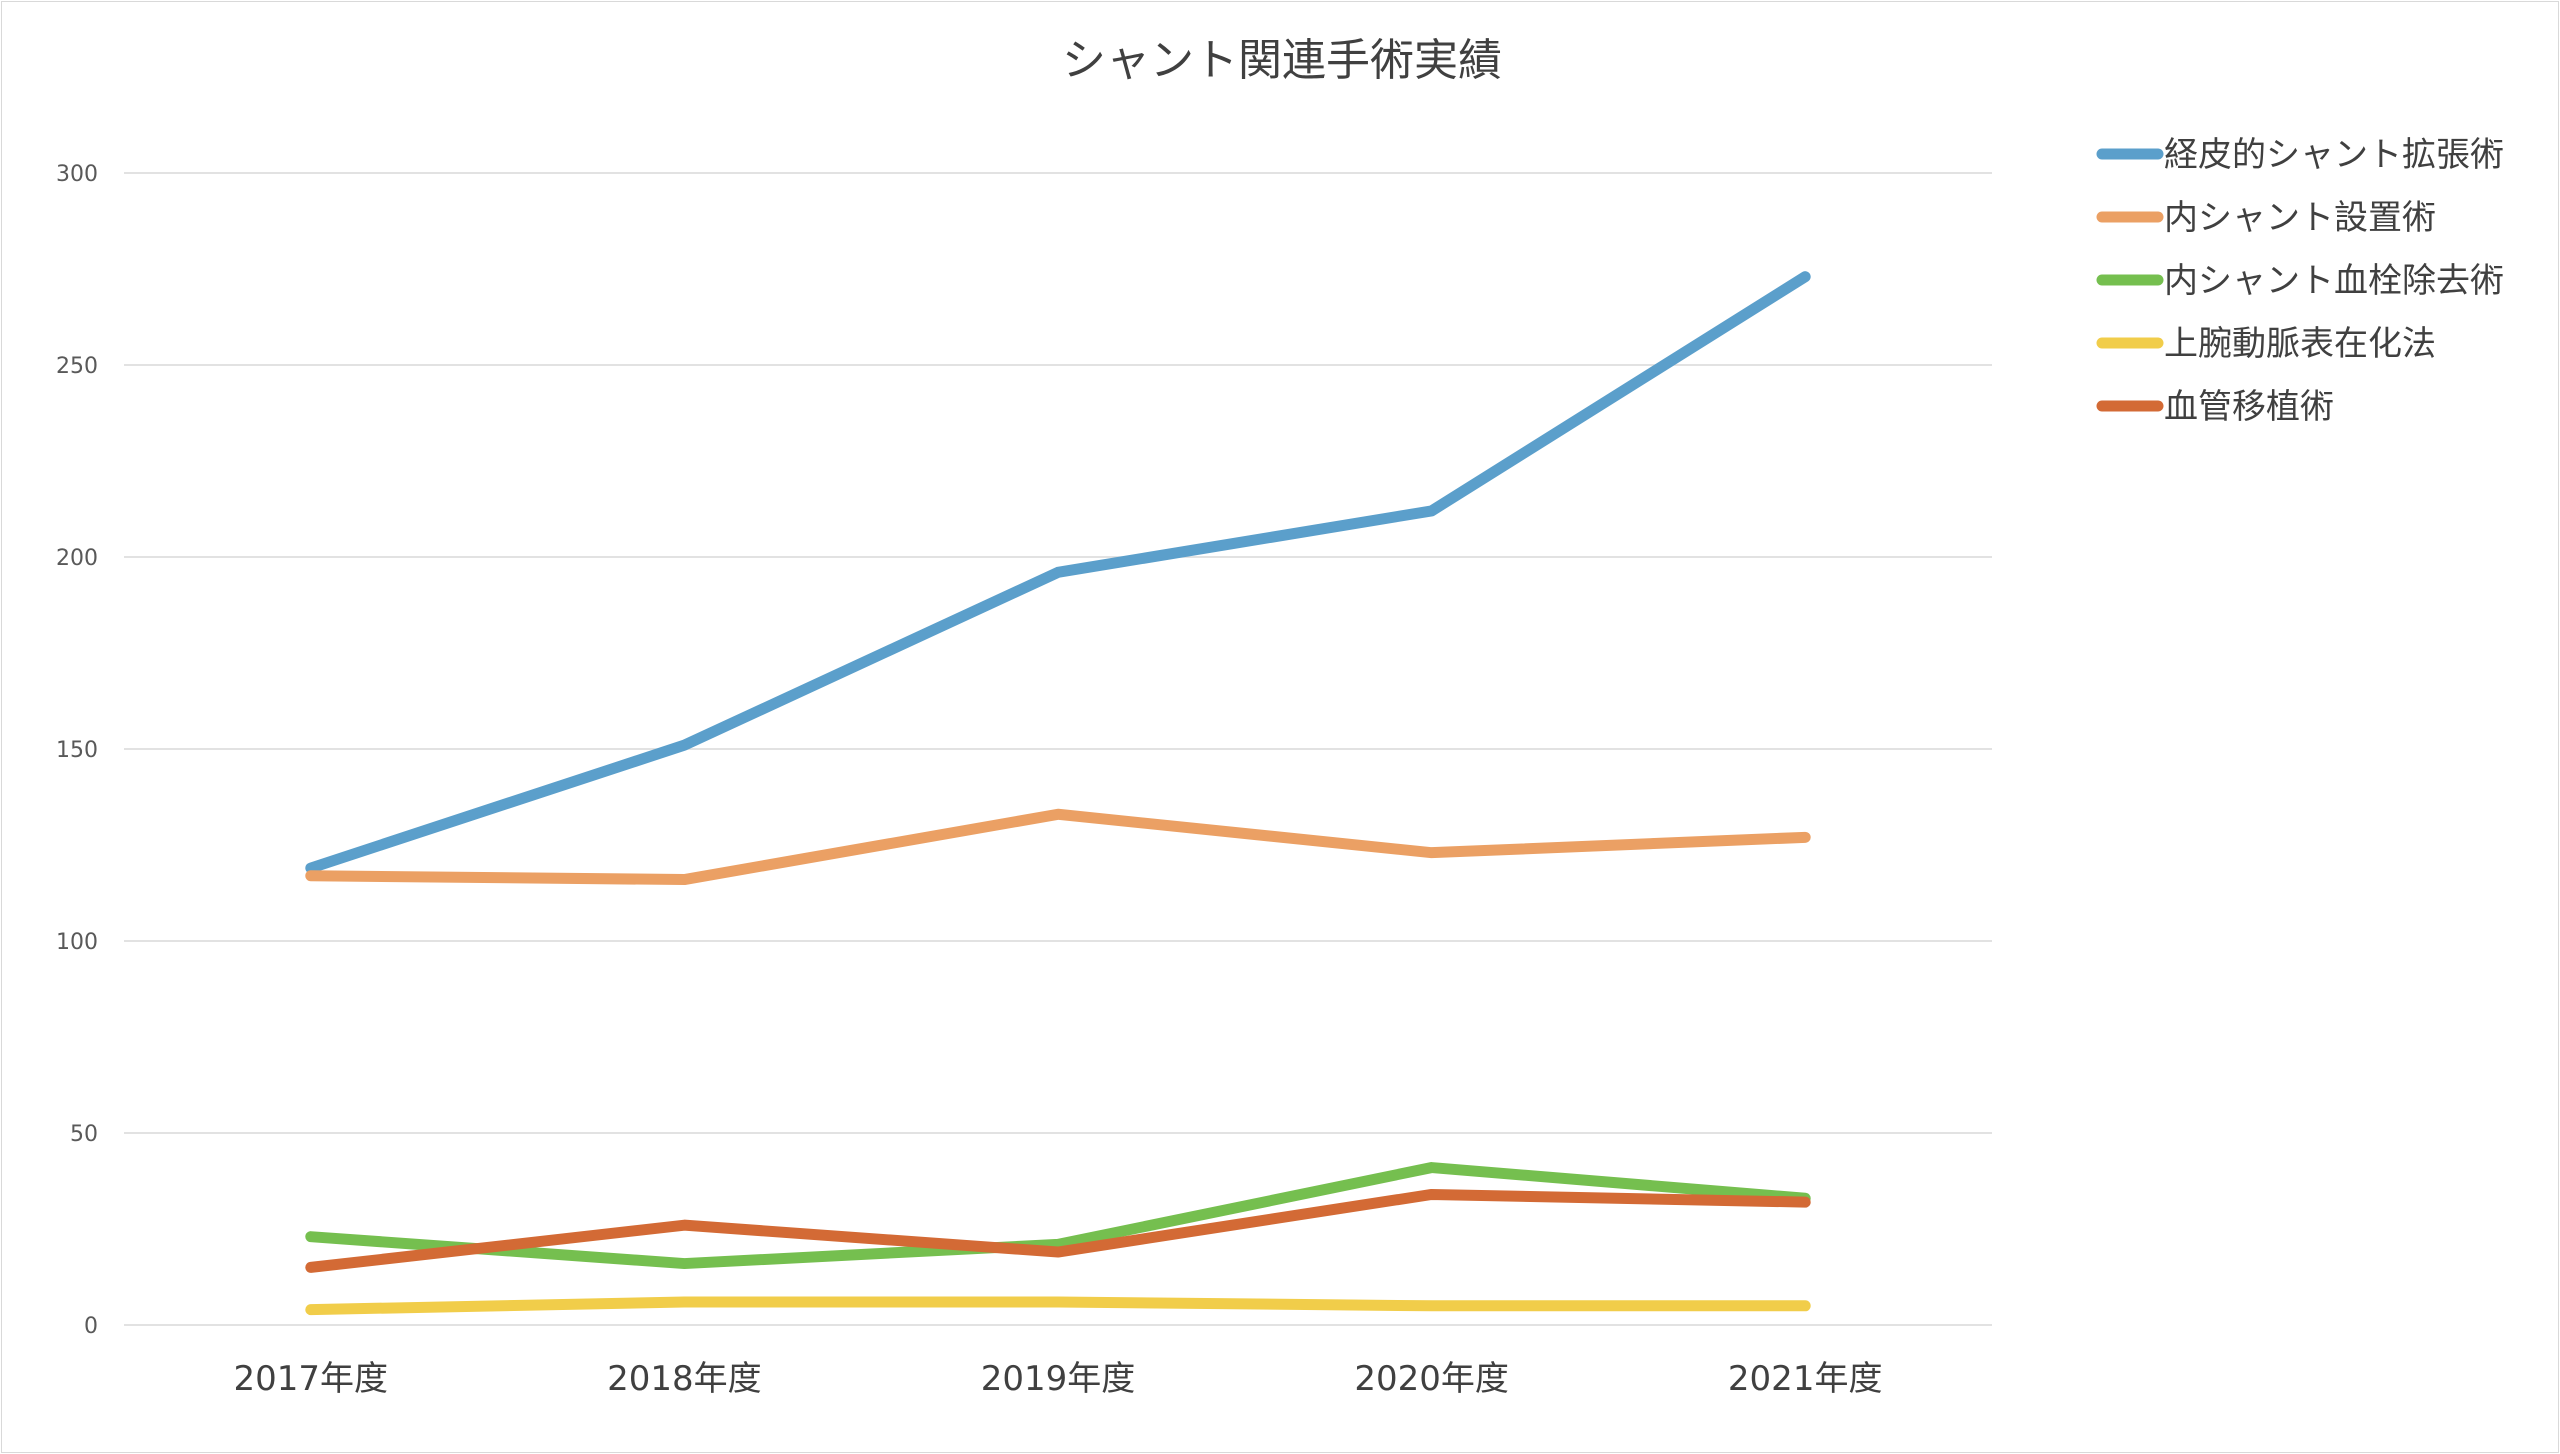 This screenshot has height=1454, width=2560. I want to click on legend-label: 内シャント設置術, so click(2300, 218).